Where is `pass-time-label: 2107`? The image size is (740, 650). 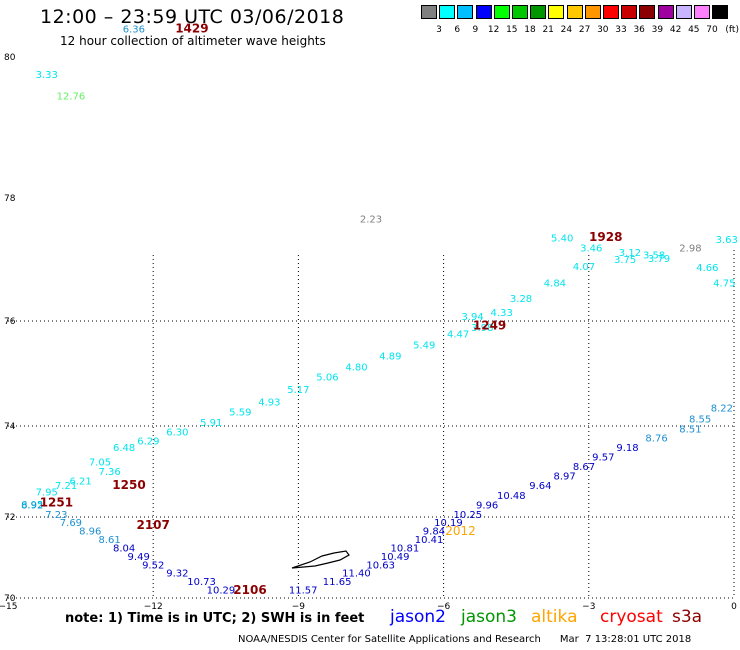
pass-time-label: 2107 is located at coordinates (152, 525).